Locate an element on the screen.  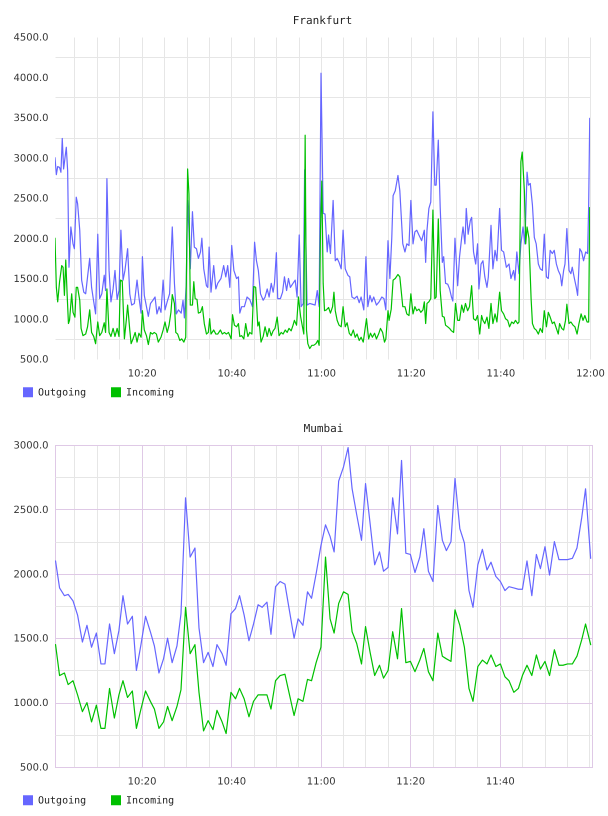
chart-title: Mumbai is located at coordinates (324, 428).